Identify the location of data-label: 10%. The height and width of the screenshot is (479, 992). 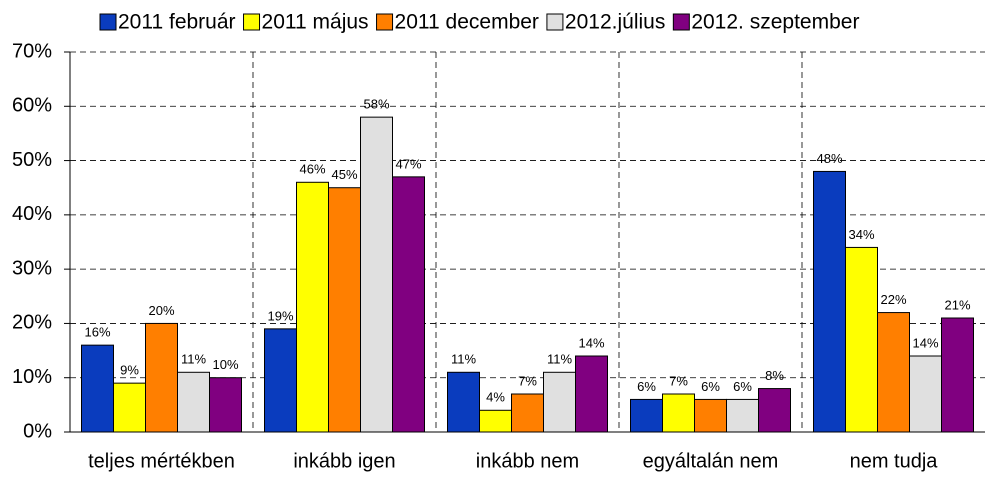
(225, 364).